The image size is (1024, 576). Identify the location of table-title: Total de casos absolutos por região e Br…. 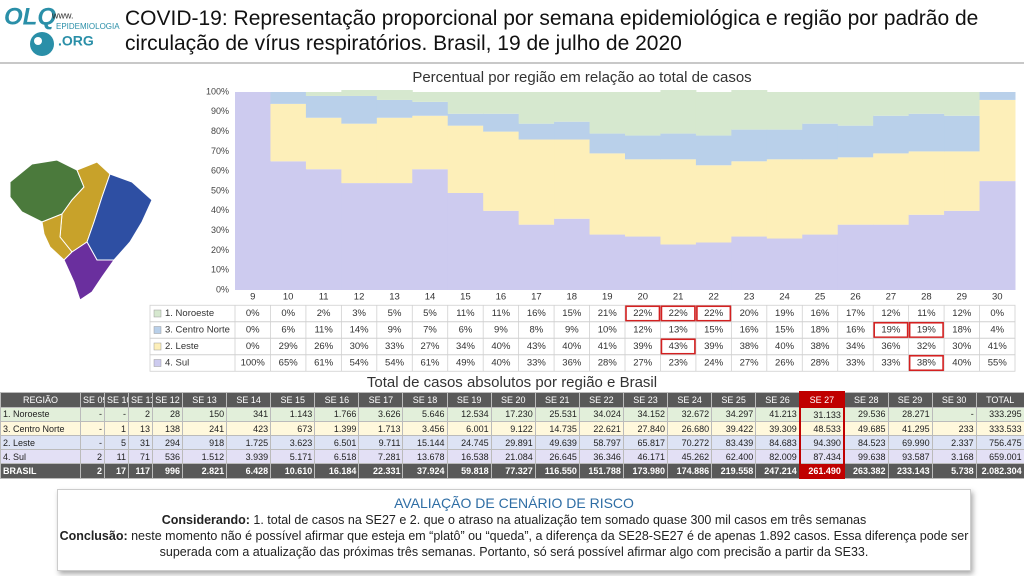
(512, 382).